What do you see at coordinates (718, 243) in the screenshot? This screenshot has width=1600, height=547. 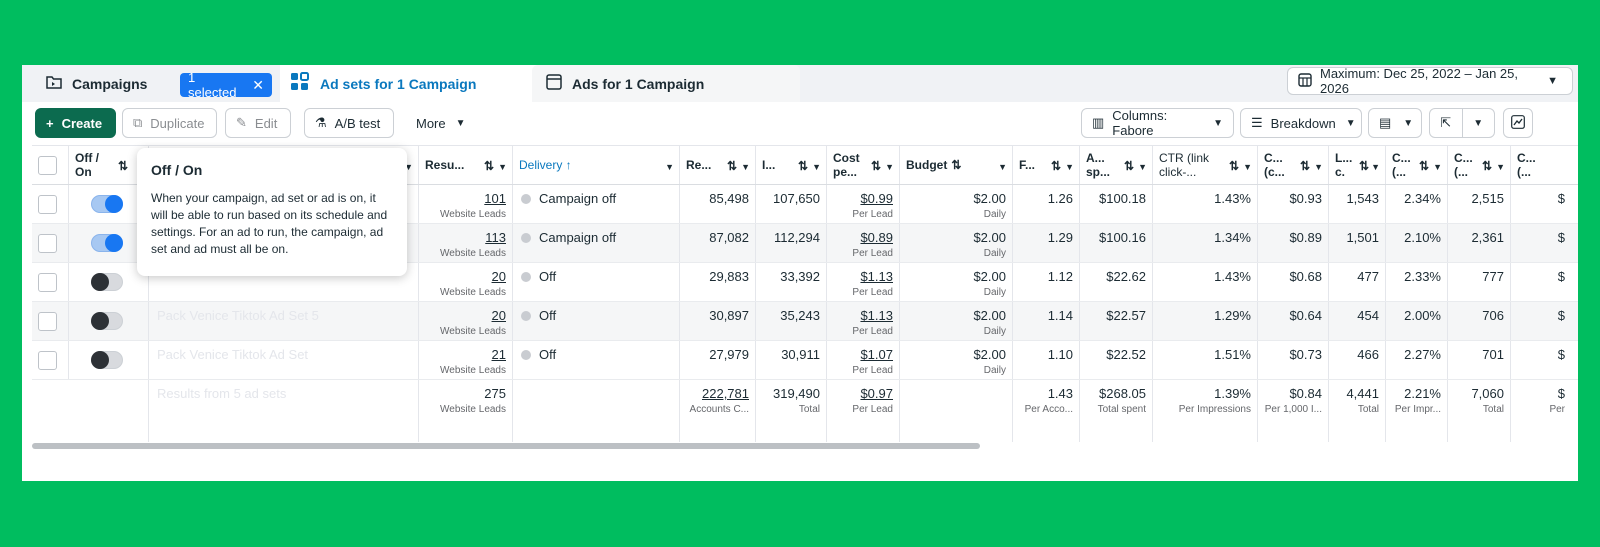 I see `cell-reach: 87,082` at bounding box center [718, 243].